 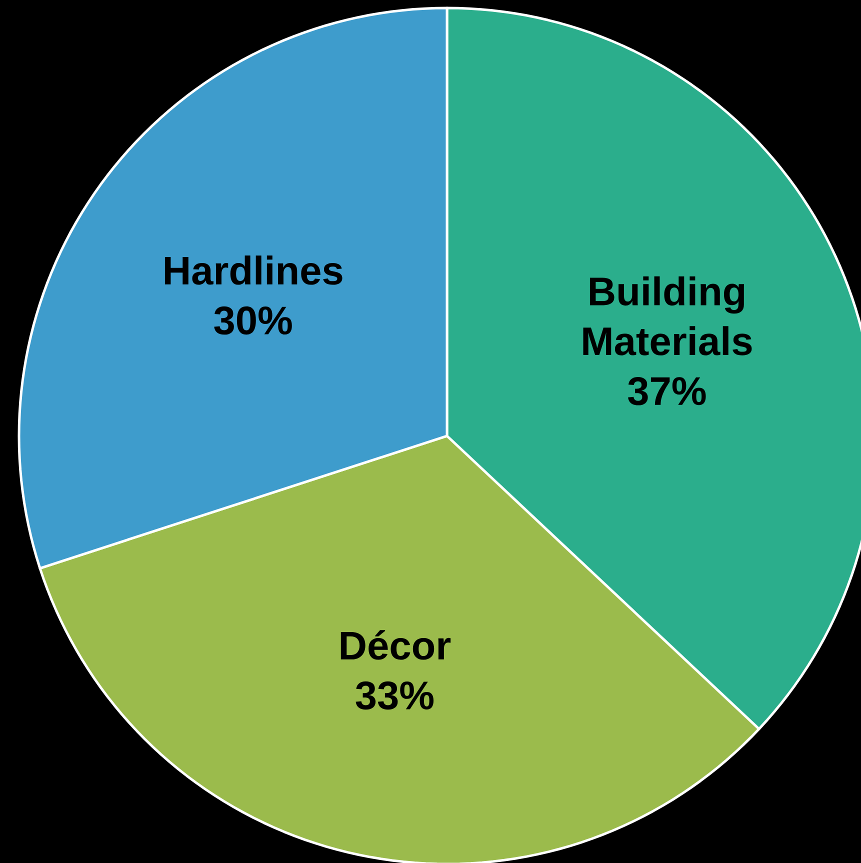 What do you see at coordinates (253, 270) in the screenshot?
I see `slice-label: Hardlines` at bounding box center [253, 270].